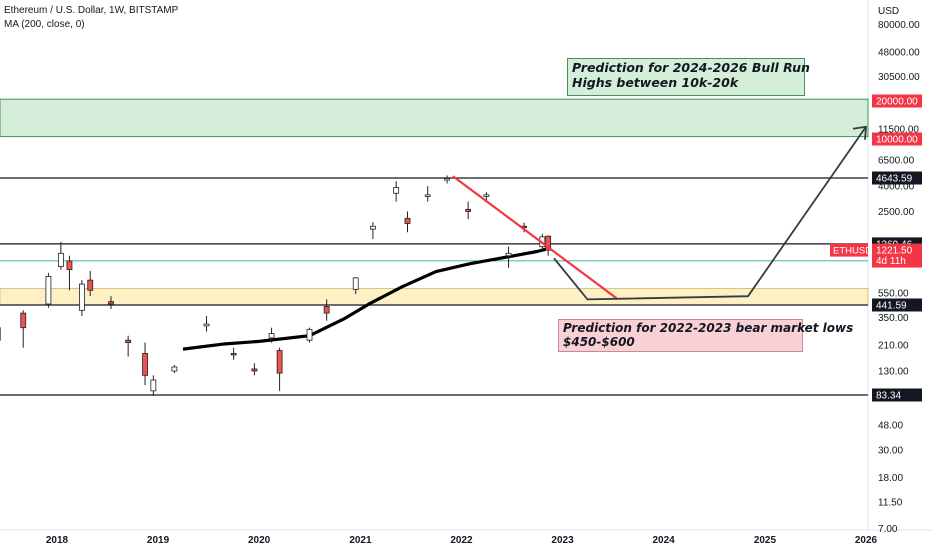 The width and height of the screenshot is (932, 550). Describe the element at coordinates (894, 251) in the screenshot. I see `current-price-label: 1221.50` at that location.